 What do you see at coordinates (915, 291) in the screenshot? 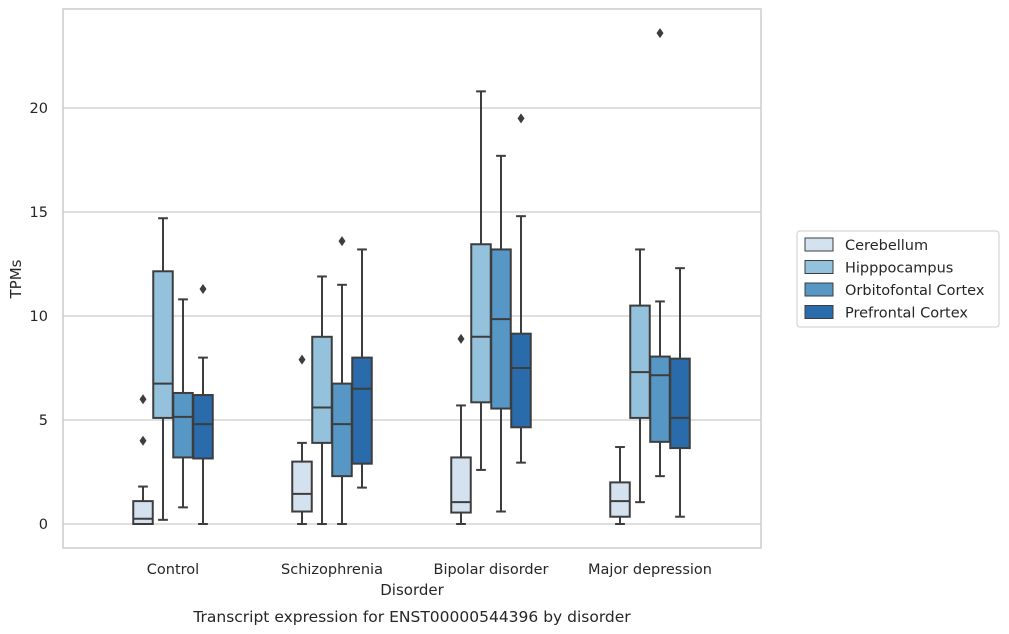
I see `legend-label-3: Orbitofontal Cortex` at bounding box center [915, 291].